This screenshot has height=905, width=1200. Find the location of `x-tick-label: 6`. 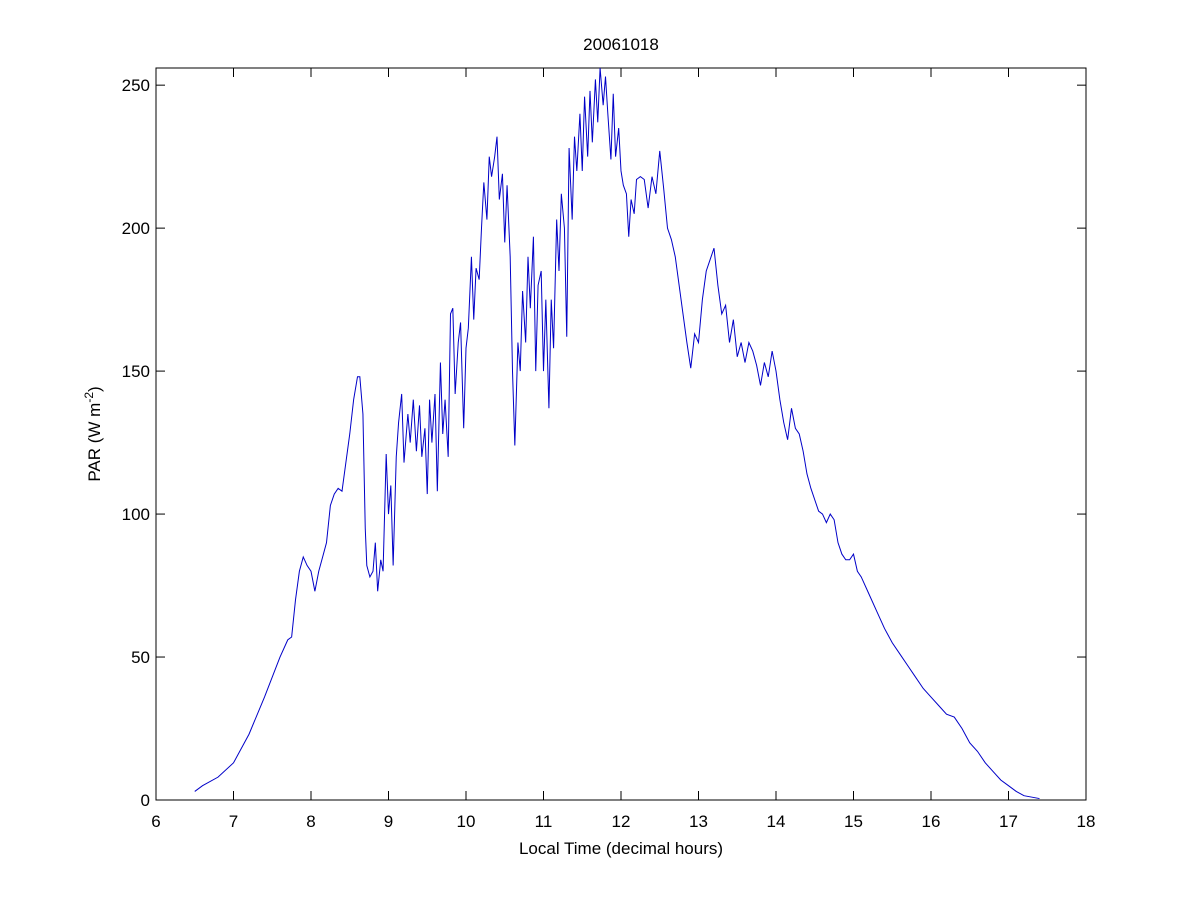

x-tick-label: 6 is located at coordinates (155, 821).